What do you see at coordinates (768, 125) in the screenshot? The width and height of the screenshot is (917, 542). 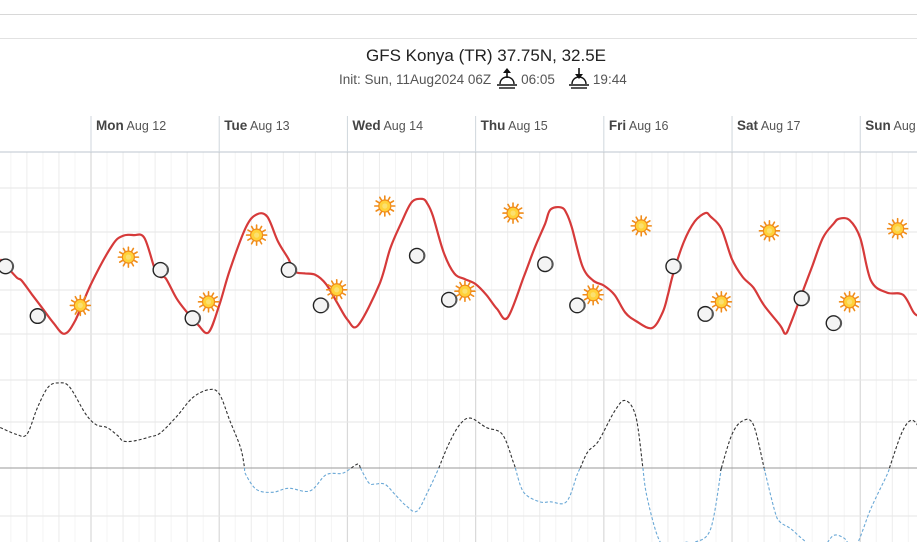 I see `day-label: Sat Aug 17` at bounding box center [768, 125].